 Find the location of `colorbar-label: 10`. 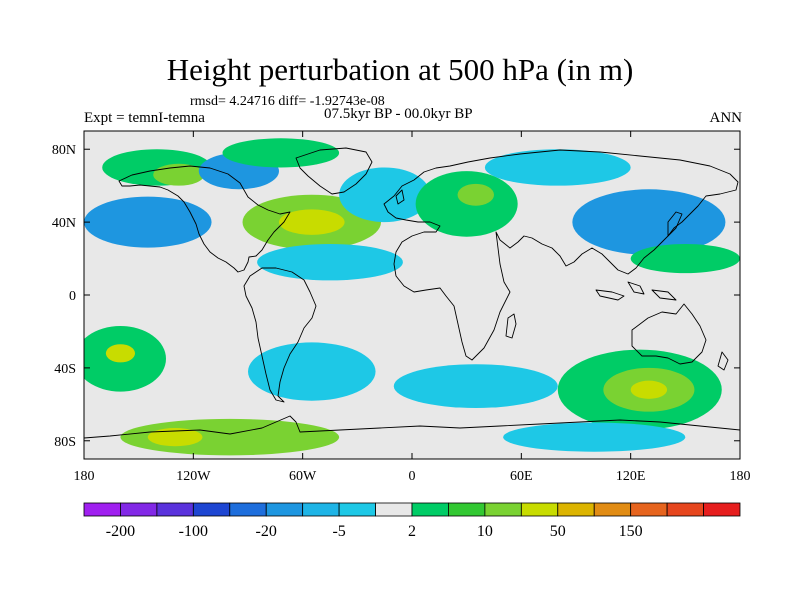

colorbar-label: 10 is located at coordinates (485, 531).